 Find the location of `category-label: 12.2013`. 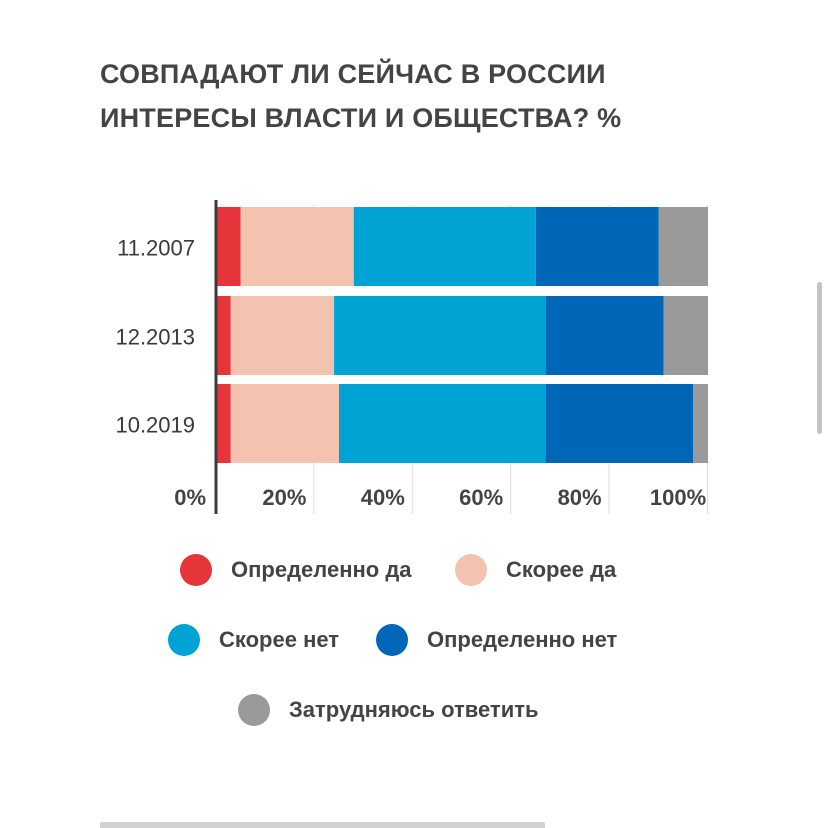

category-label: 12.2013 is located at coordinates (155, 337).